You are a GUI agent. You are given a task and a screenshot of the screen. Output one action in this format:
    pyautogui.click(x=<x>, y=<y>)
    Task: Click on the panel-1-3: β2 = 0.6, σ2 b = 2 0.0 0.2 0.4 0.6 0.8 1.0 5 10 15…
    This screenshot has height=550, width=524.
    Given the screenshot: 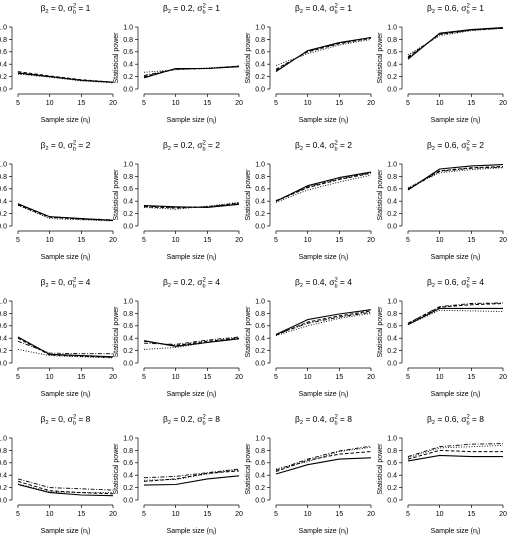 What is the action you would take?
    pyautogui.click(x=442, y=201)
    